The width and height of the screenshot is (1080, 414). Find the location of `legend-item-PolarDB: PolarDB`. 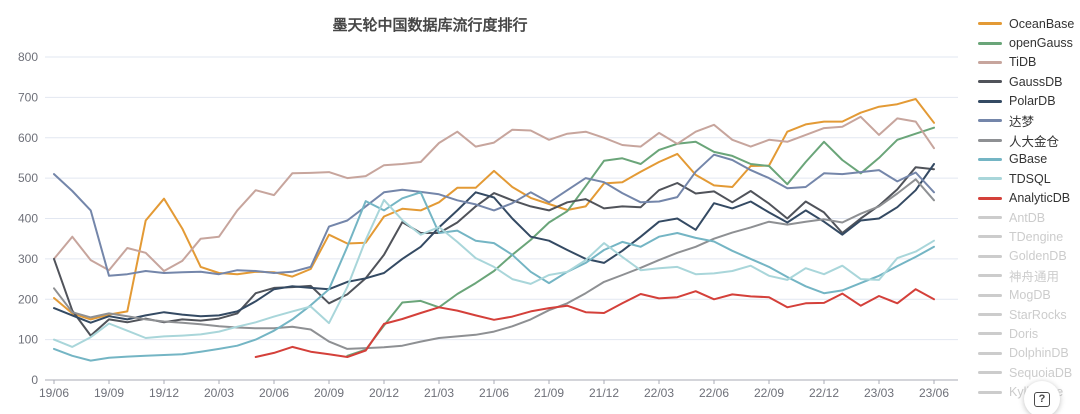

legend-item-PolarDB: PolarDB is located at coordinates (1029, 101).